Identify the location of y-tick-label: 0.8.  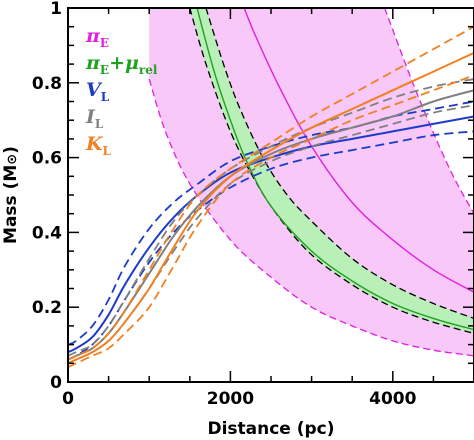
(47, 84).